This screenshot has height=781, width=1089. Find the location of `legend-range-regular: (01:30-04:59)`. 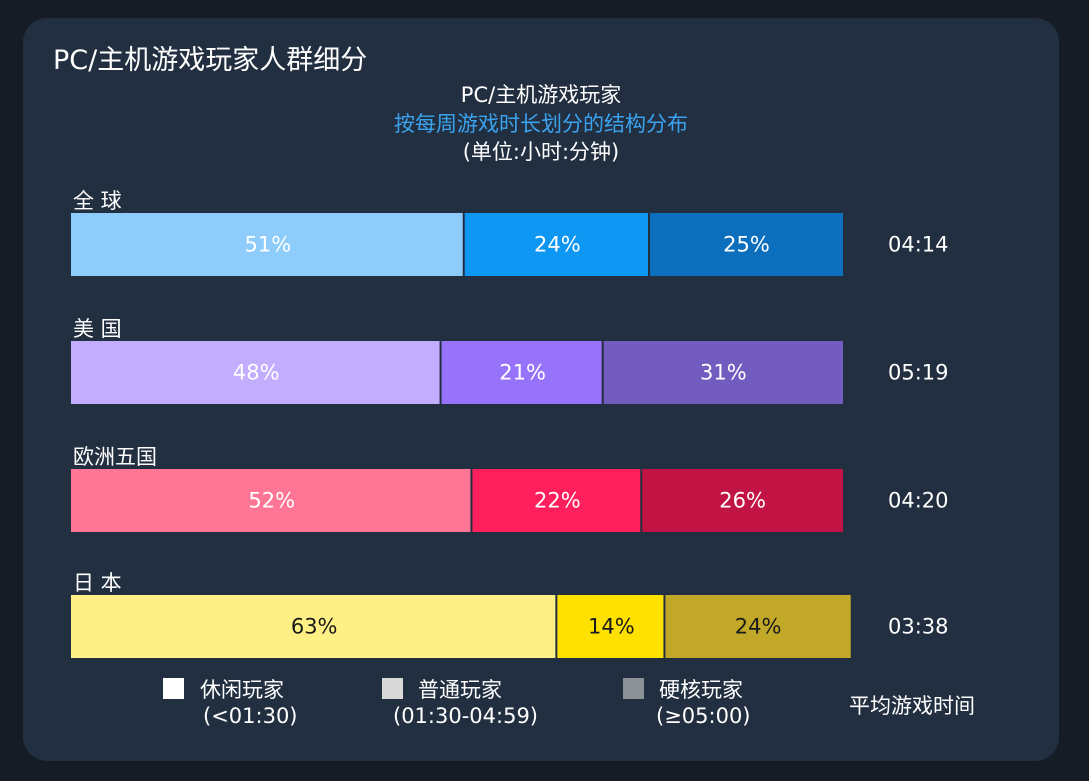

legend-range-regular: (01:30-04:59) is located at coordinates (466, 716).